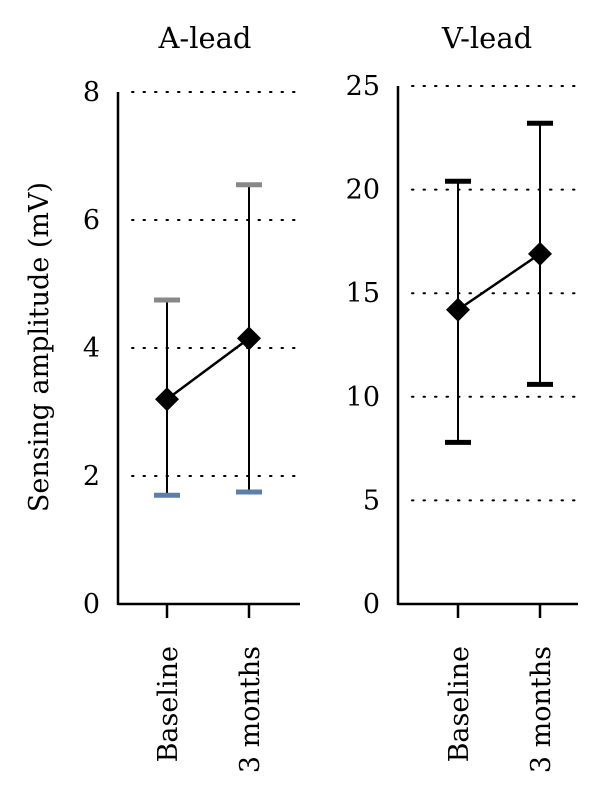  I want to click on y-tick-label: 10, so click(363, 397).